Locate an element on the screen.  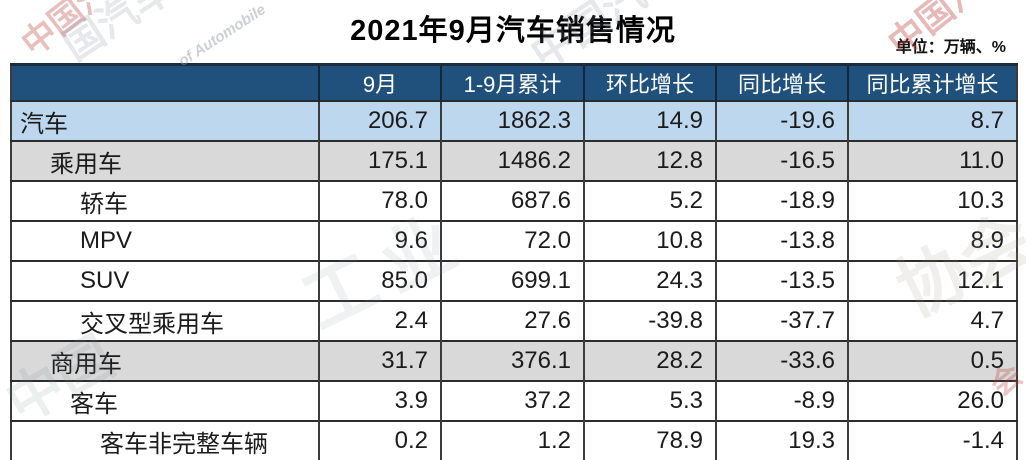
header-jan-sep-cumulative: 1-9月累计 is located at coordinates (512, 82).